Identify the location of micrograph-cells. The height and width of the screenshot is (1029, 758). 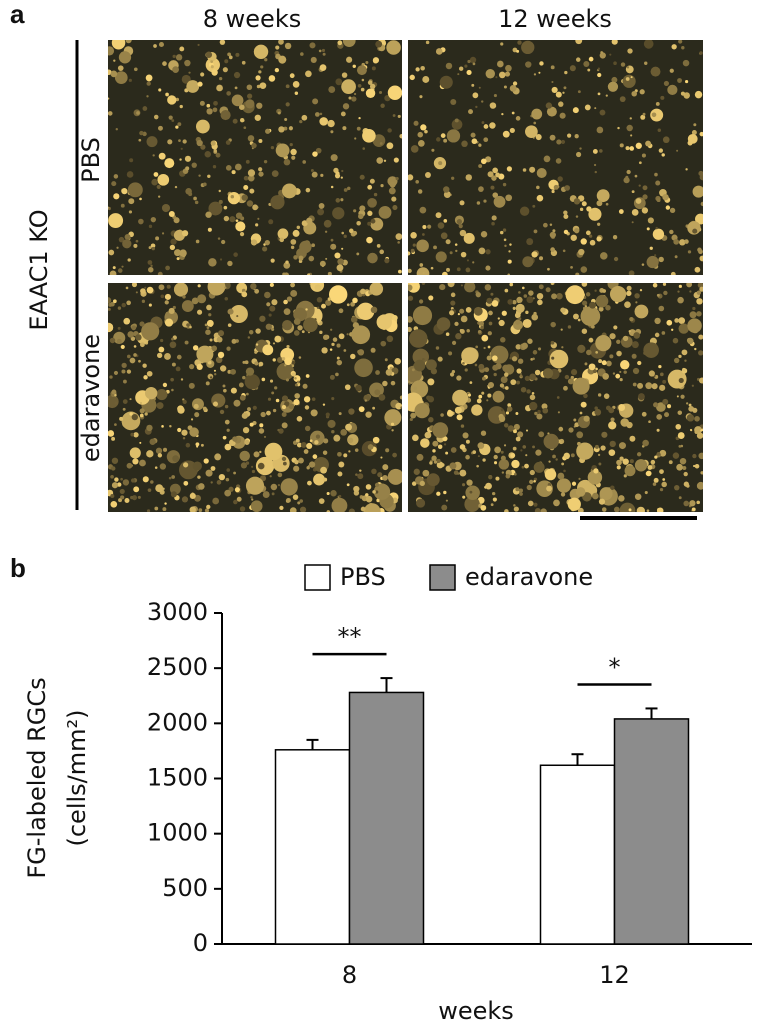
(555, 157).